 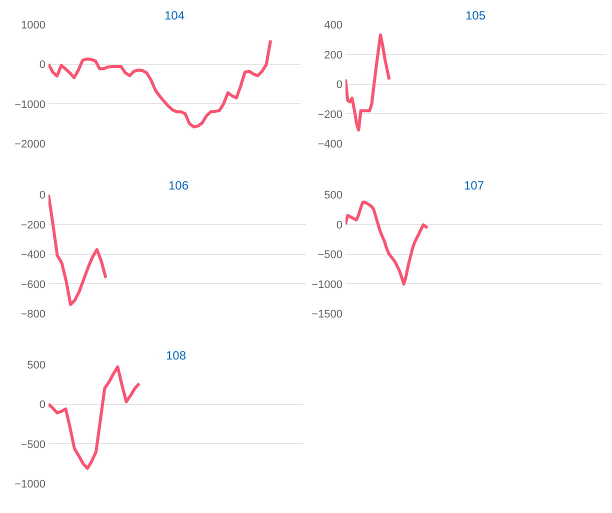 What do you see at coordinates (174, 15) in the screenshot?
I see `chart-title: 104` at bounding box center [174, 15].